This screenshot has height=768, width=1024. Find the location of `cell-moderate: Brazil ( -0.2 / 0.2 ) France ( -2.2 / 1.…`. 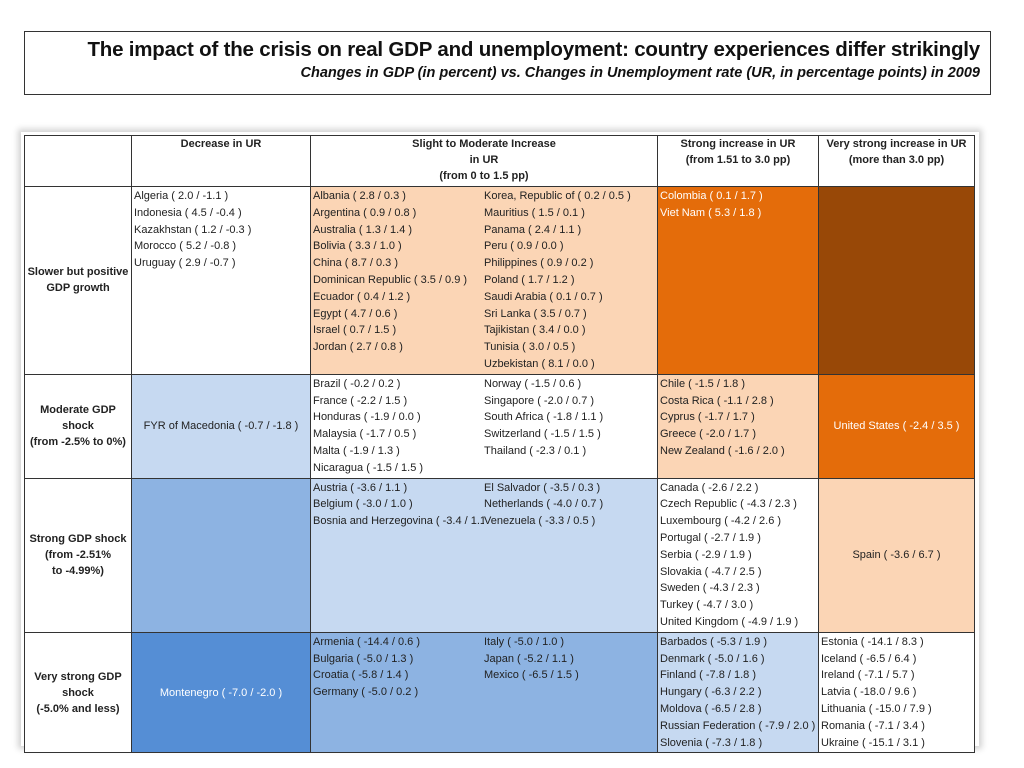

cell-moderate: Brazil ( -0.2 / 0.2 ) France ( -2.2 / 1.… is located at coordinates (484, 426).